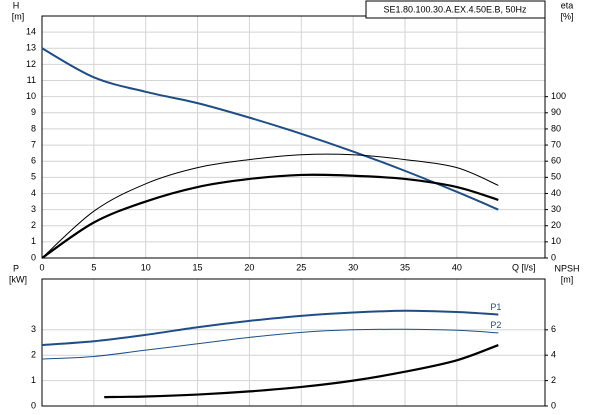  Describe the element at coordinates (31, 64) in the screenshot. I see `y-tick-label: 12` at that location.